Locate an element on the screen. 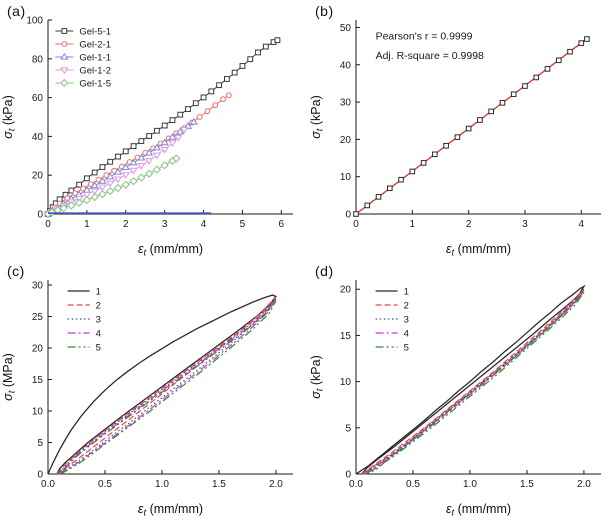 Image resolution: width=616 pixels, height=520 pixels. y-tick-label: 60 is located at coordinates (38, 98).